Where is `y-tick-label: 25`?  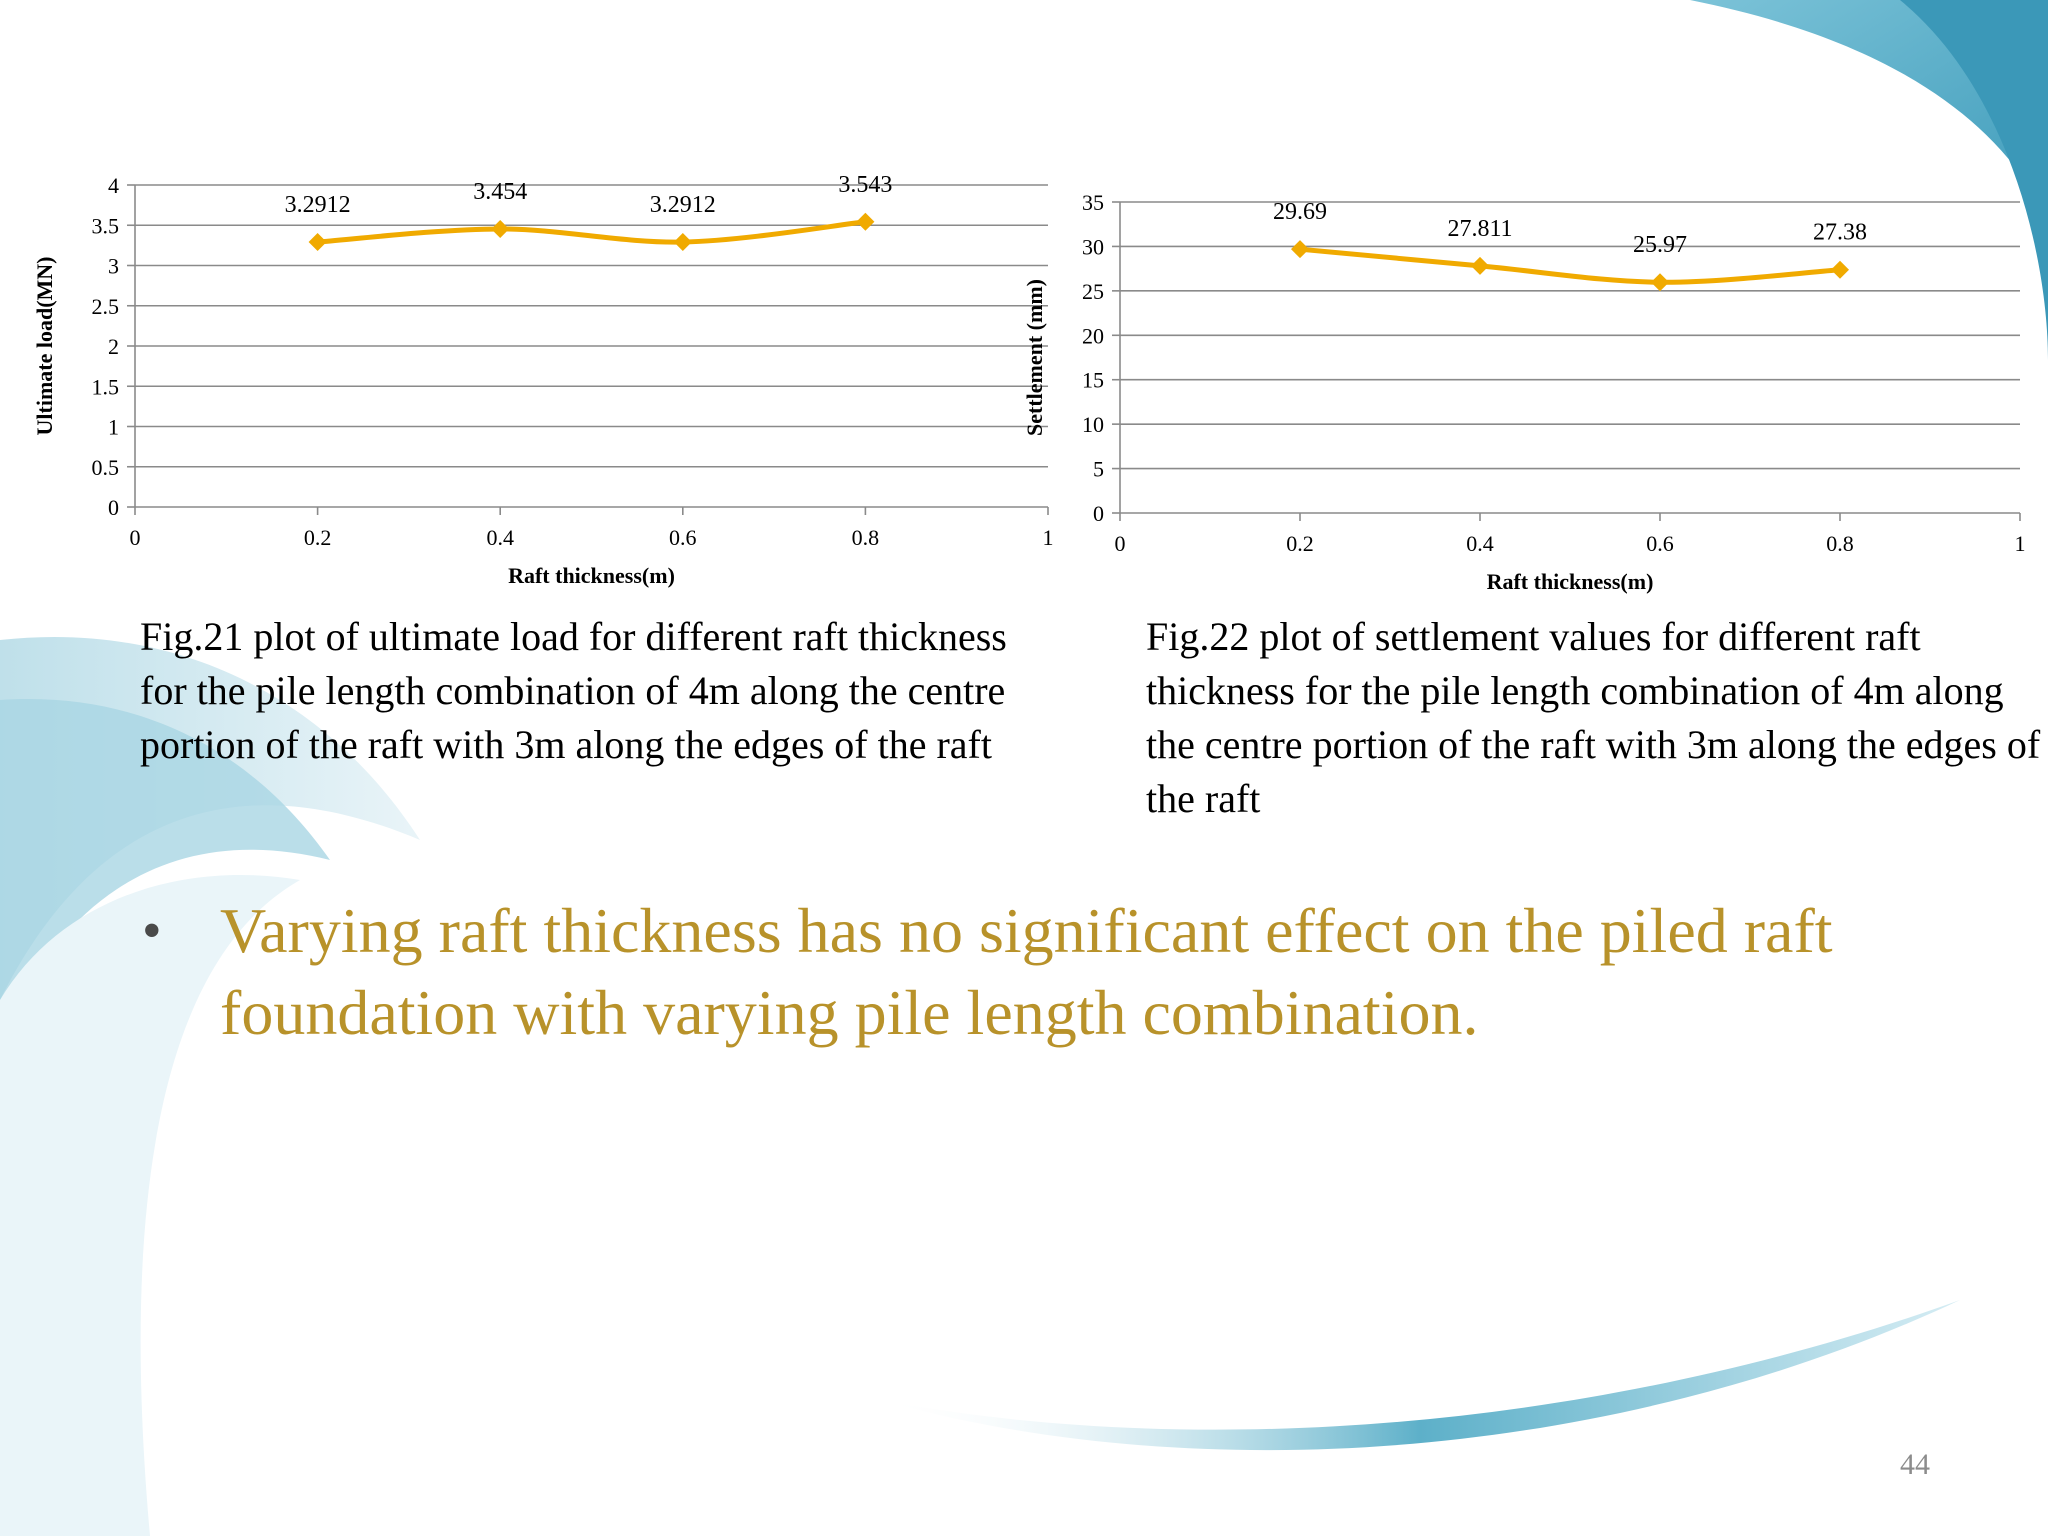
y-tick-label: 25 is located at coordinates (1093, 291).